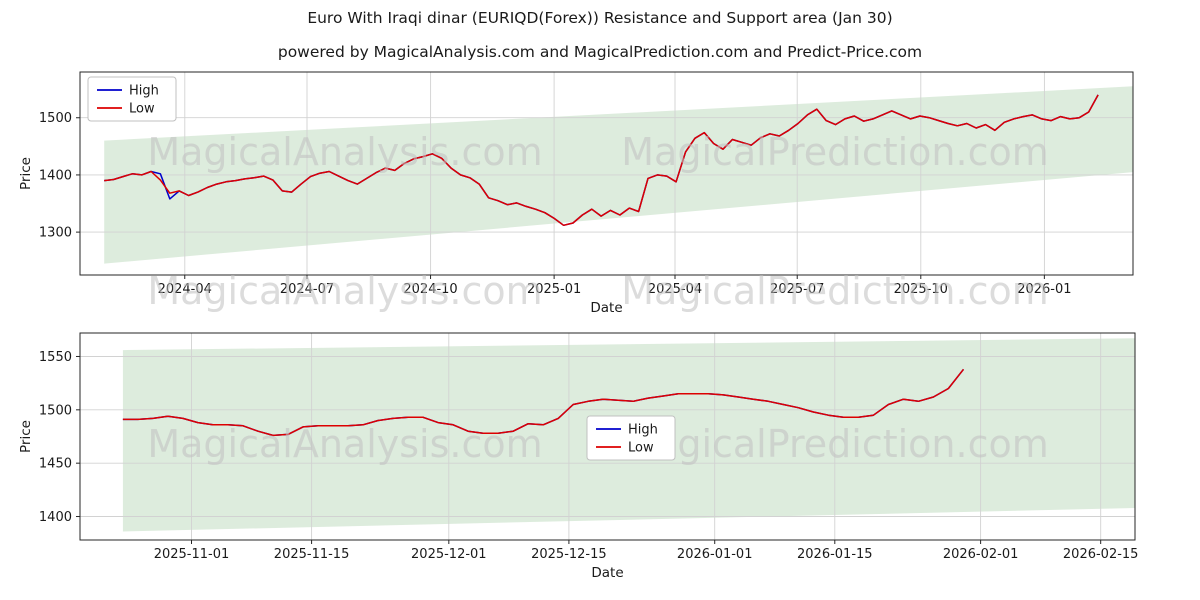 This screenshot has height=600, width=1200. I want to click on x-tick-label: 2025-11-01, so click(192, 554).